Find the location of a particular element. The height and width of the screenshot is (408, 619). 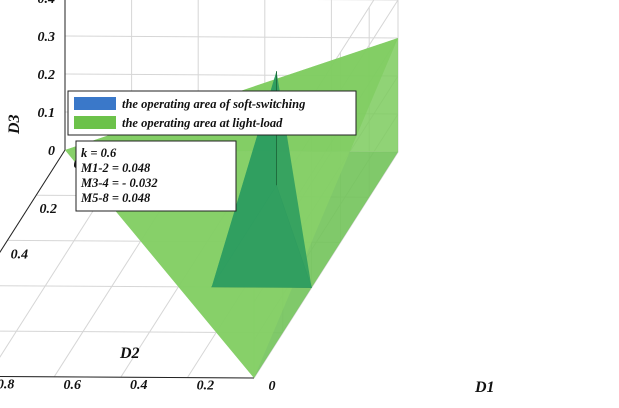

z-tick-label: 0 is located at coordinates (51, 151).